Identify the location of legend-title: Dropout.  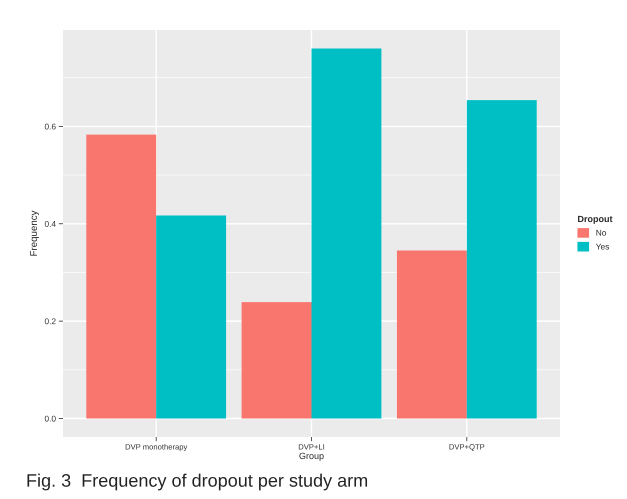
(595, 220).